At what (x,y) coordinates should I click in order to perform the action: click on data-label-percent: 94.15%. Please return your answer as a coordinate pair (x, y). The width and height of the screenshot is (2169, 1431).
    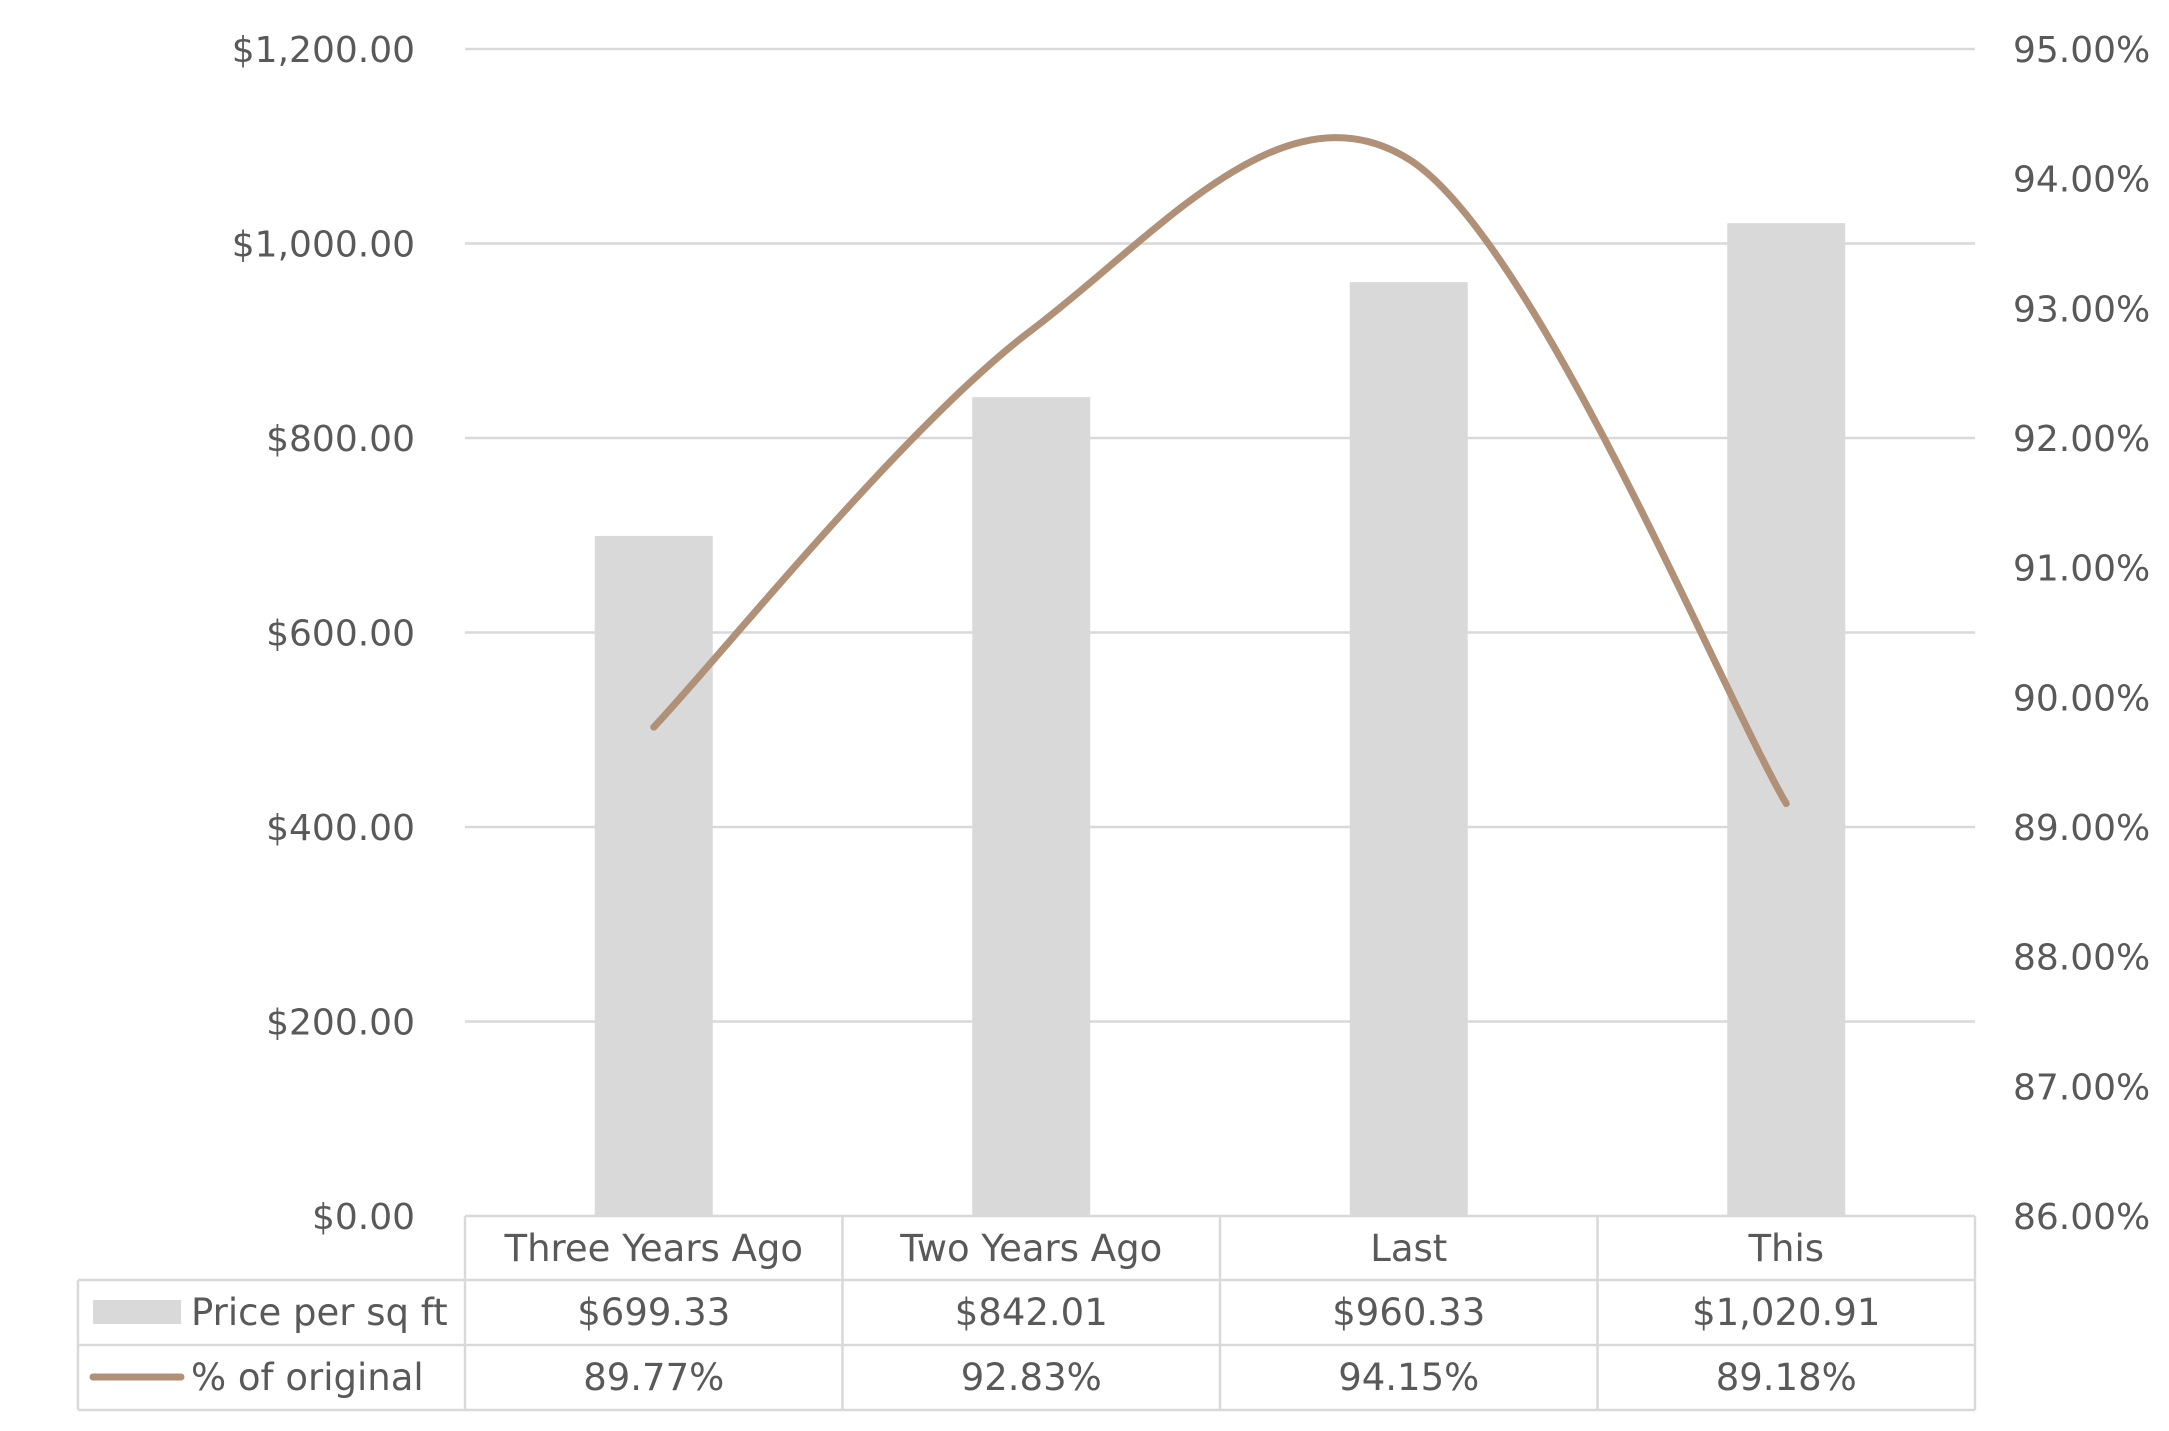
    Looking at the image, I should click on (1408, 1377).